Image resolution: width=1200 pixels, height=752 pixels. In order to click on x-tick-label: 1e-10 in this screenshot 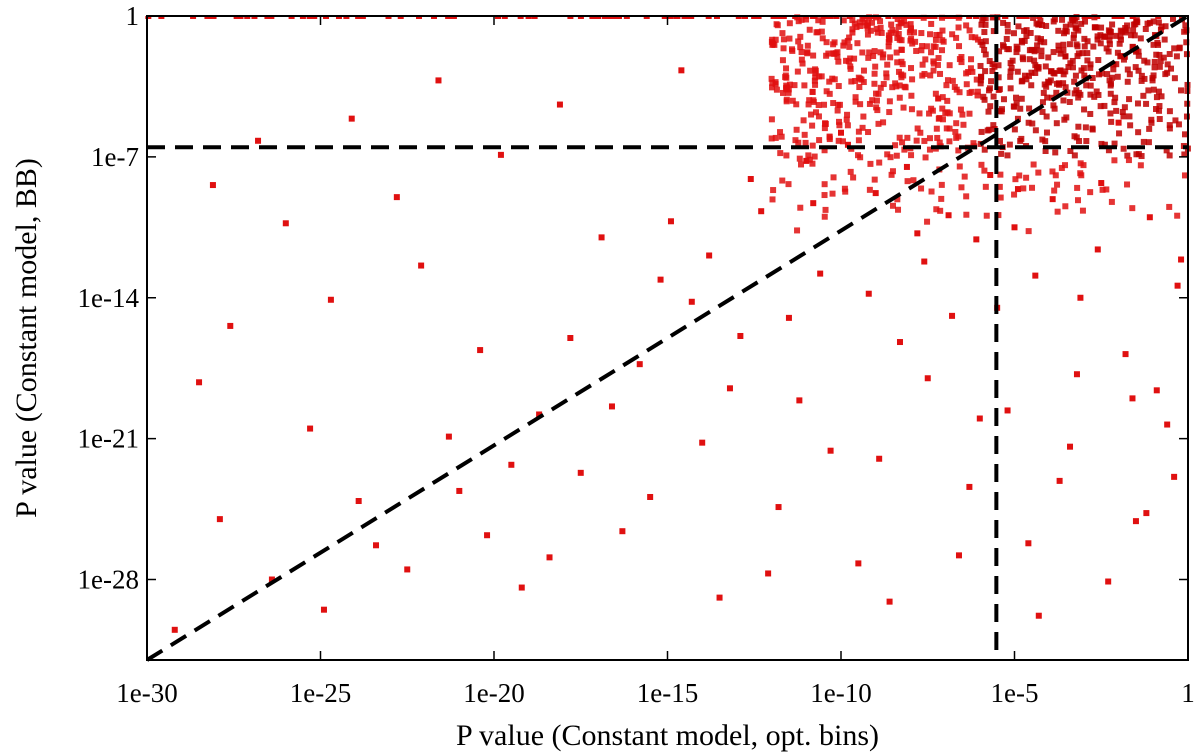, I will do `click(840, 693)`.